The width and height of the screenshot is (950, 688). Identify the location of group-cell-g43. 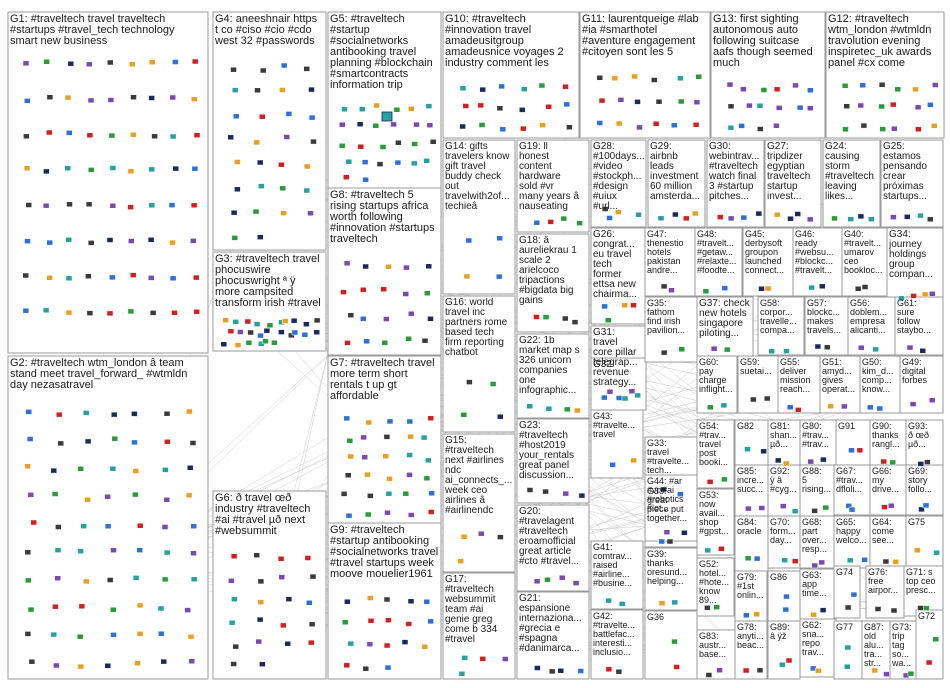
(617, 444).